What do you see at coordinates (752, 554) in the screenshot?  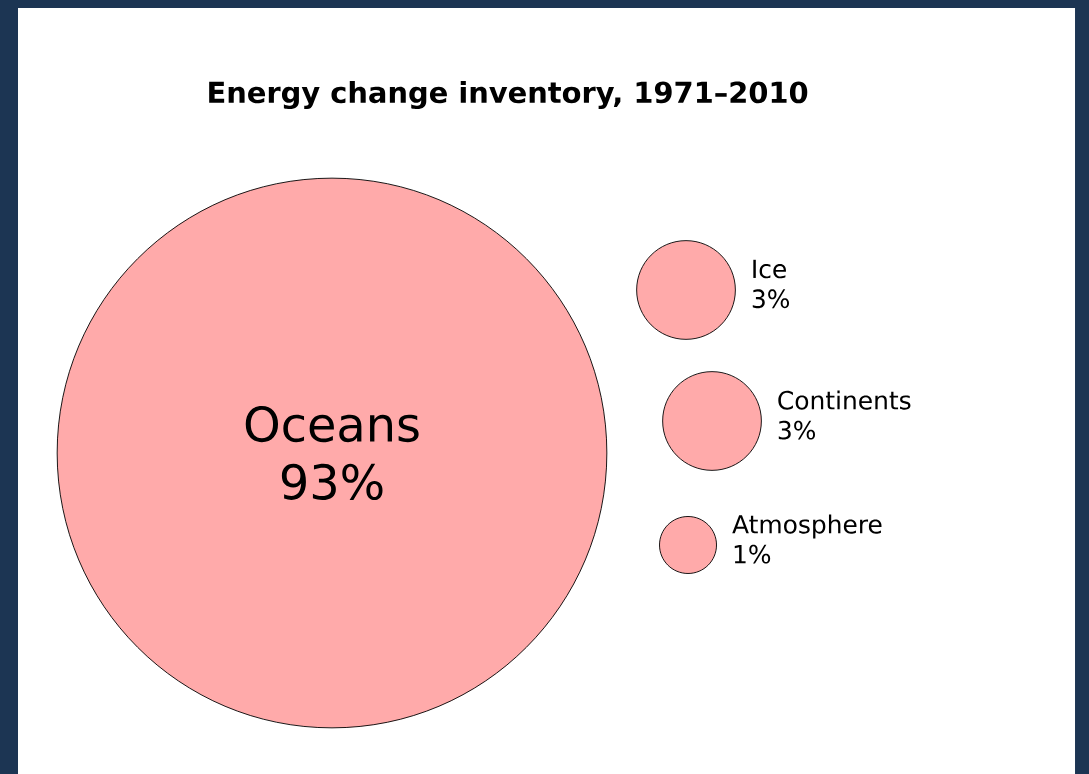 I see `data-label: 1%` at bounding box center [752, 554].